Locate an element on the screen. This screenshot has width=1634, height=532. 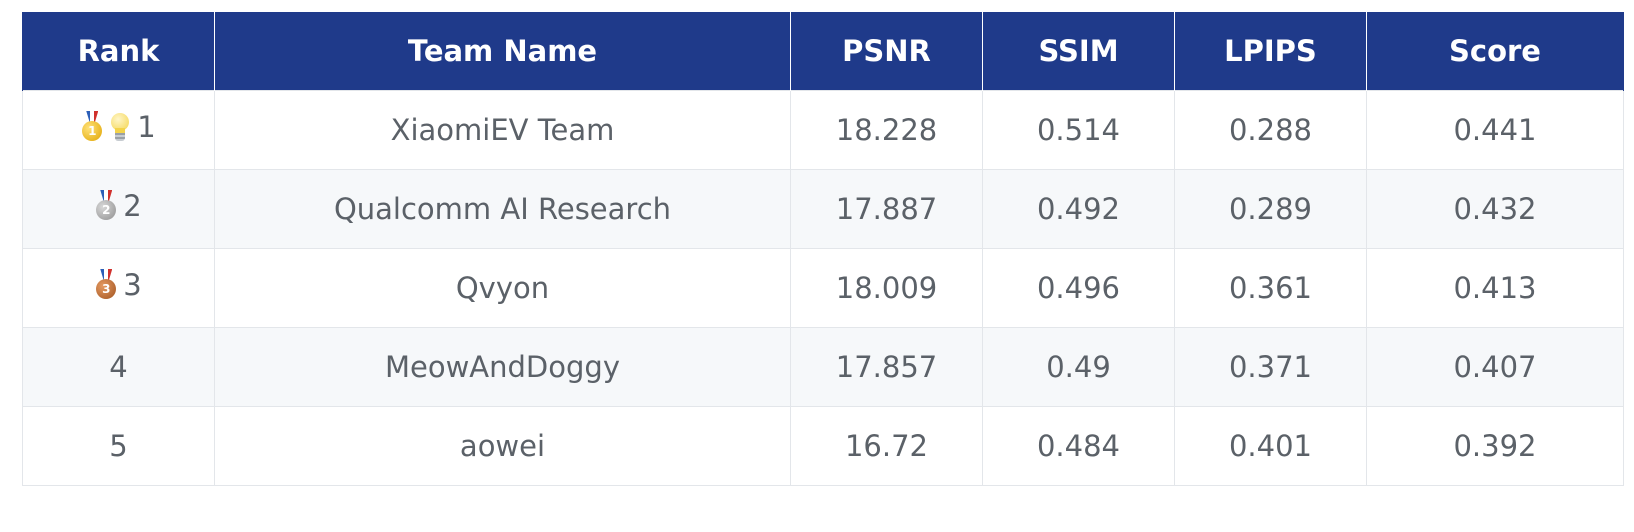
lpips-cell: 0.371 is located at coordinates (1270, 367).